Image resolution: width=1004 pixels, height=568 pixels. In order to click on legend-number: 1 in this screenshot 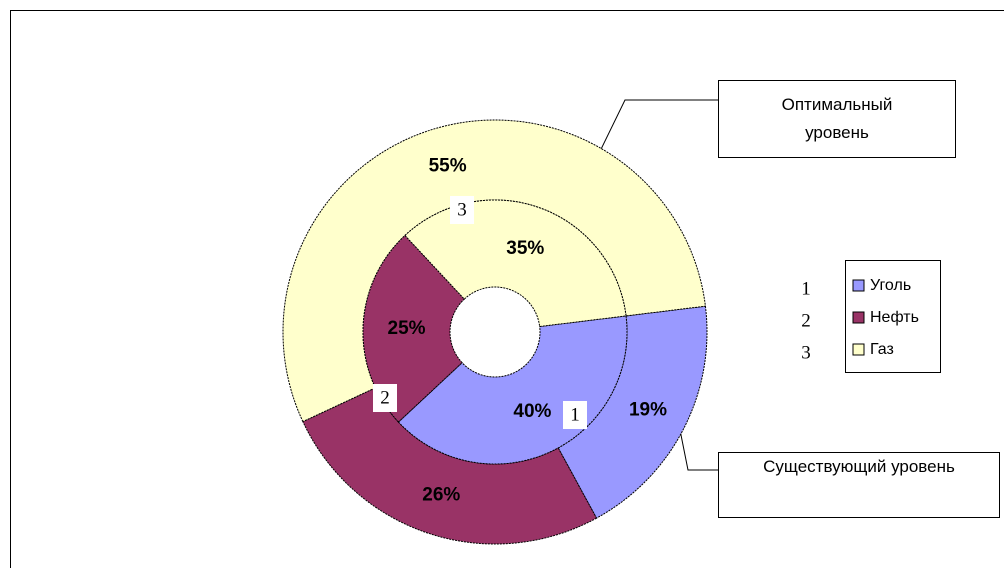, I will do `click(806, 288)`.